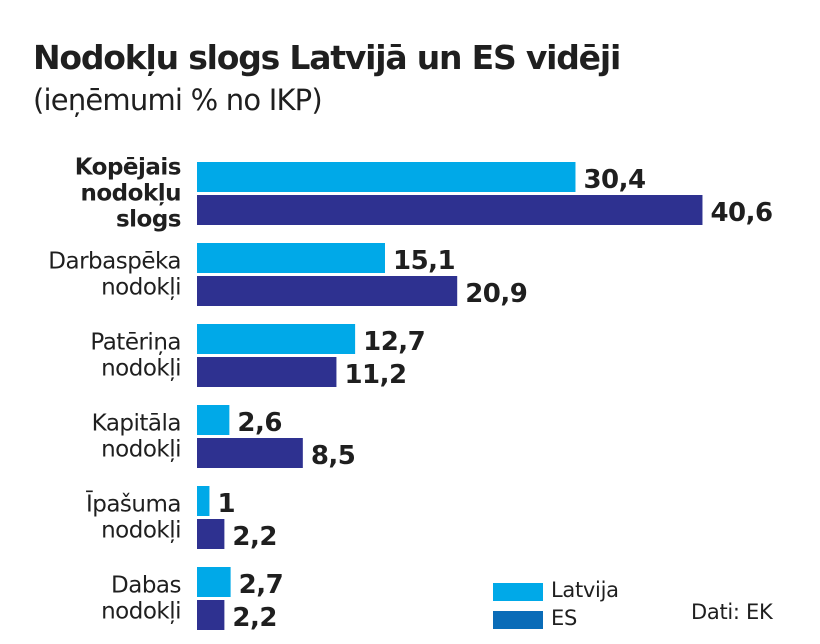  I want to click on legend-swatch-latvija, so click(518, 592).